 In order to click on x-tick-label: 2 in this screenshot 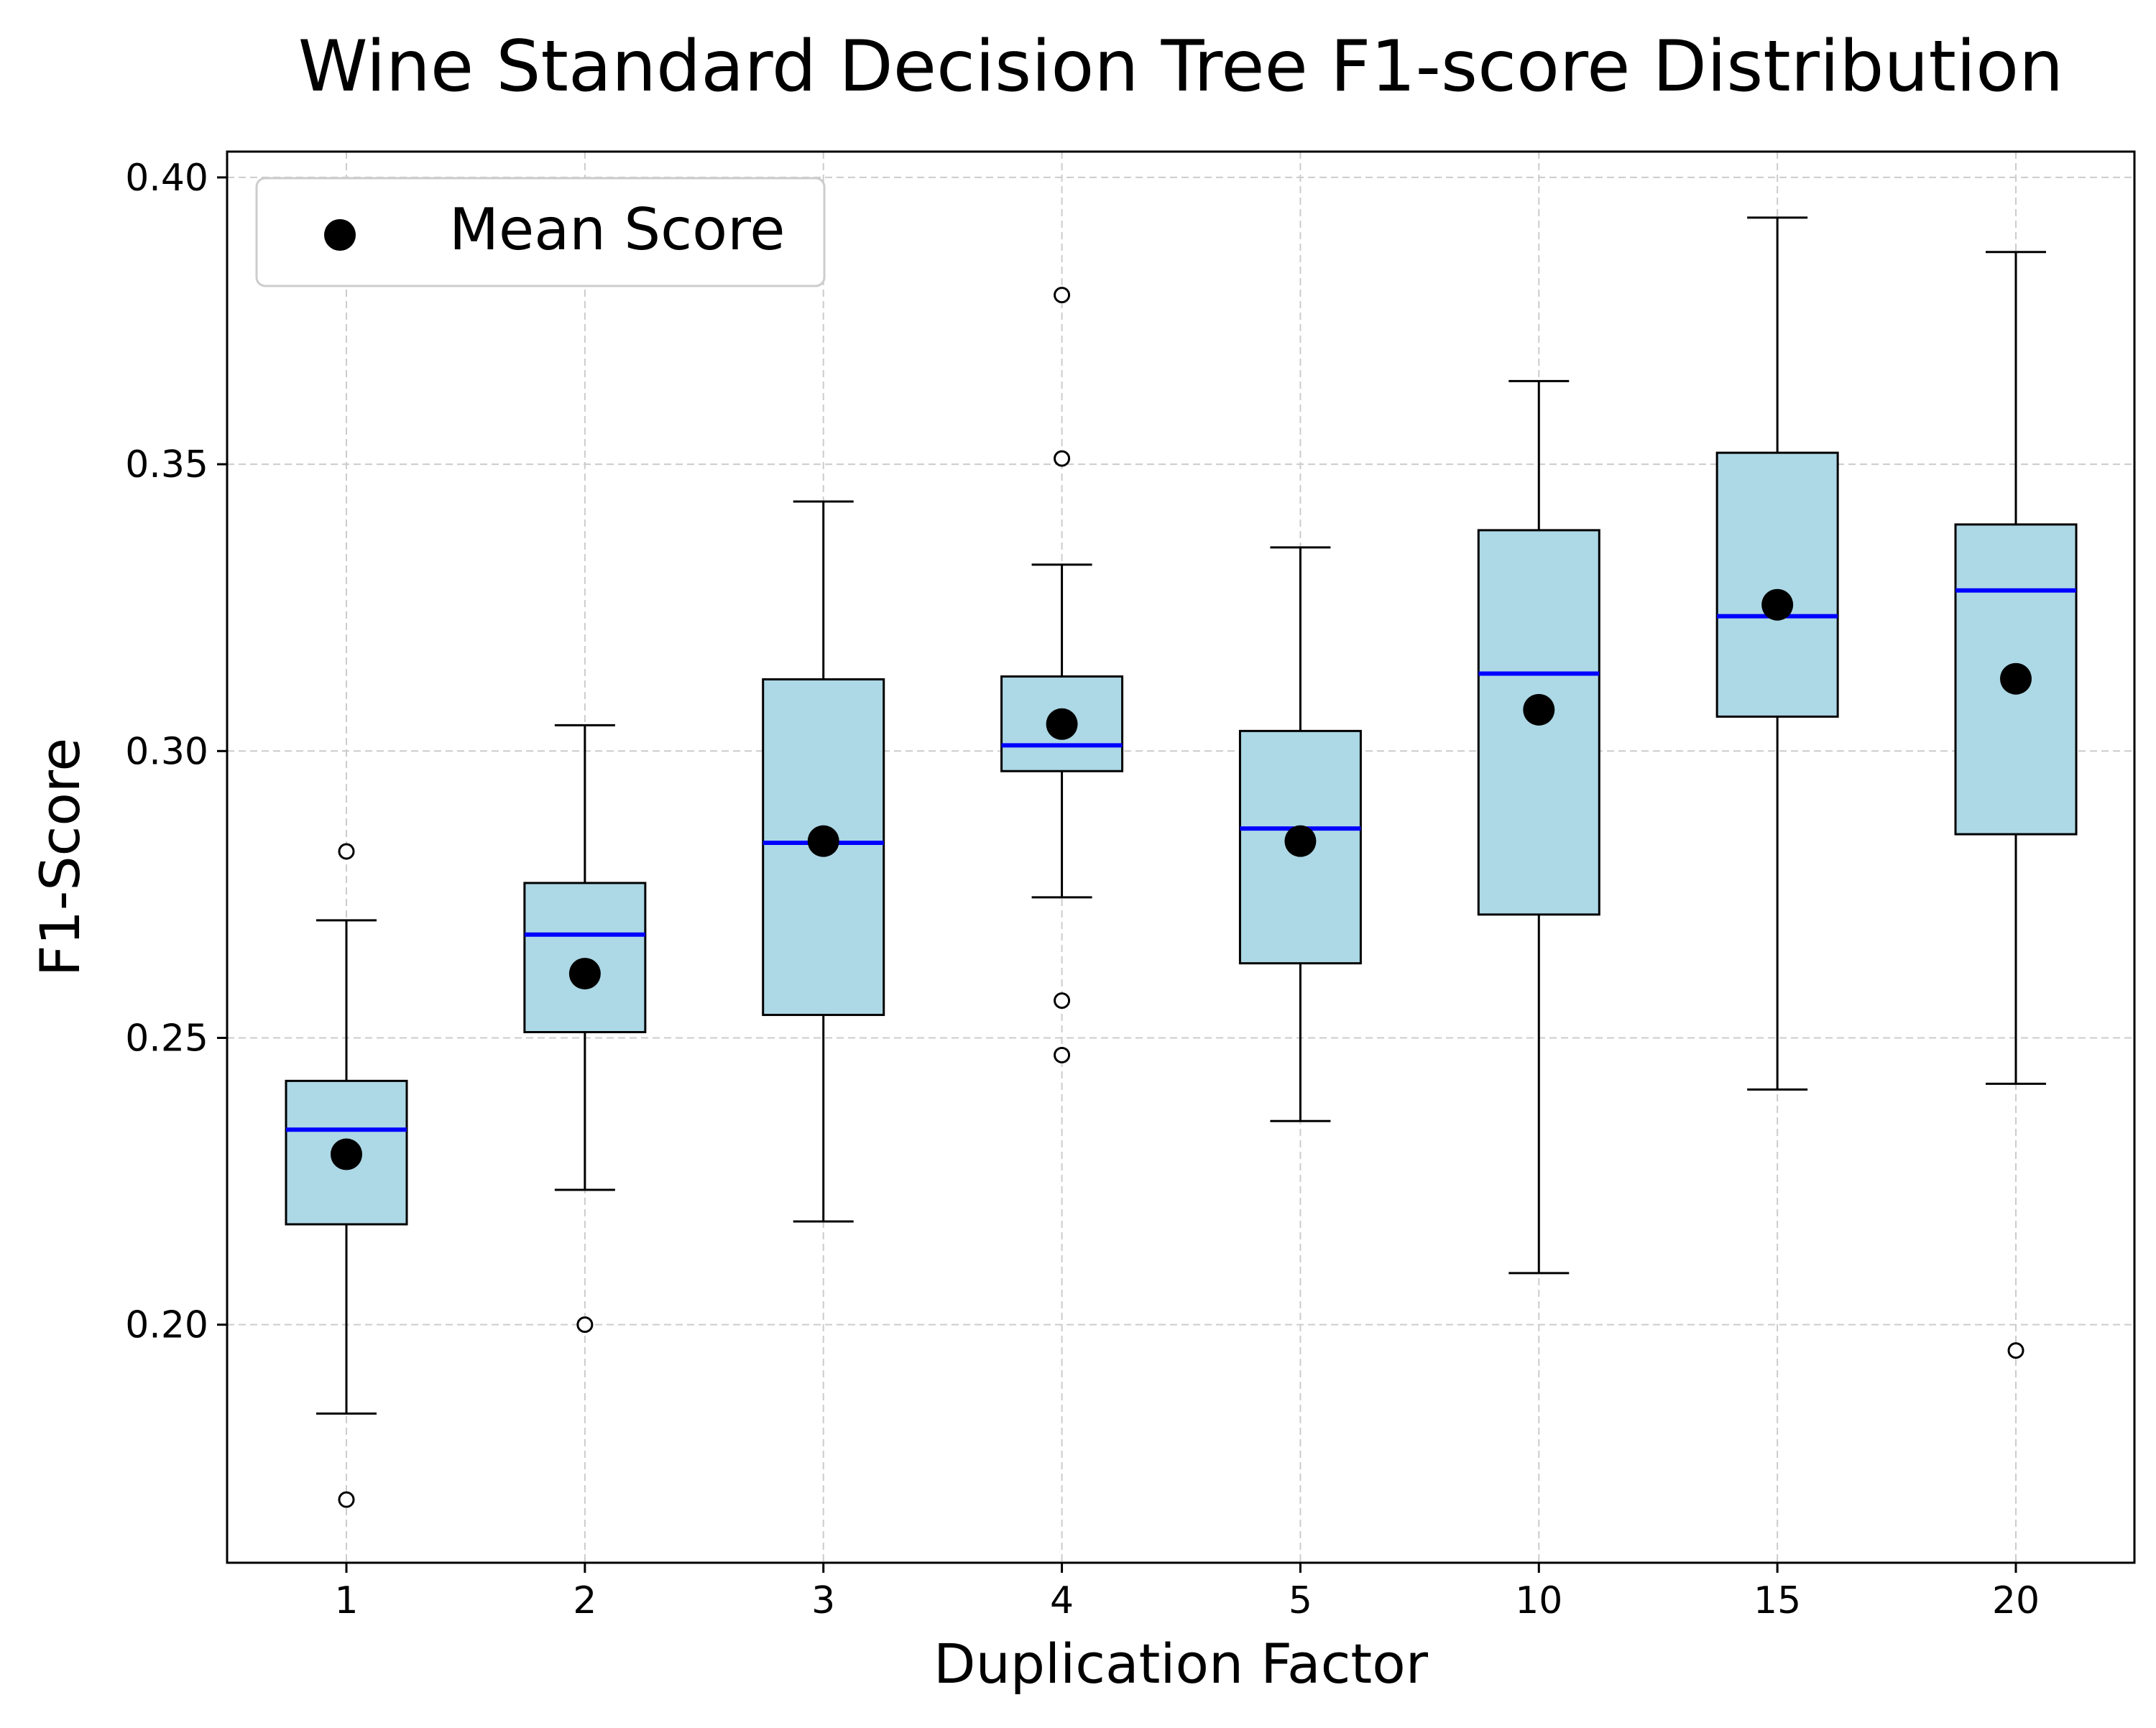, I will do `click(585, 1601)`.